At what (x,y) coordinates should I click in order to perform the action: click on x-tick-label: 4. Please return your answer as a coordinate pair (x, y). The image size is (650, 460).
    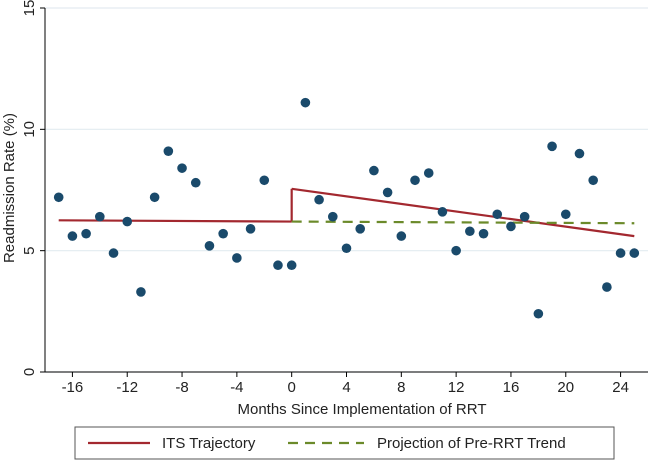
    Looking at the image, I should click on (346, 387).